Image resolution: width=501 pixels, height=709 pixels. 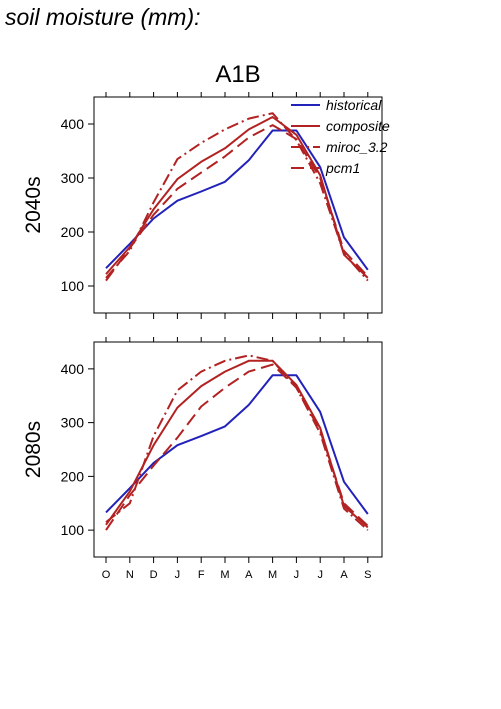 What do you see at coordinates (154, 575) in the screenshot?
I see `x-tick-label: D` at bounding box center [154, 575].